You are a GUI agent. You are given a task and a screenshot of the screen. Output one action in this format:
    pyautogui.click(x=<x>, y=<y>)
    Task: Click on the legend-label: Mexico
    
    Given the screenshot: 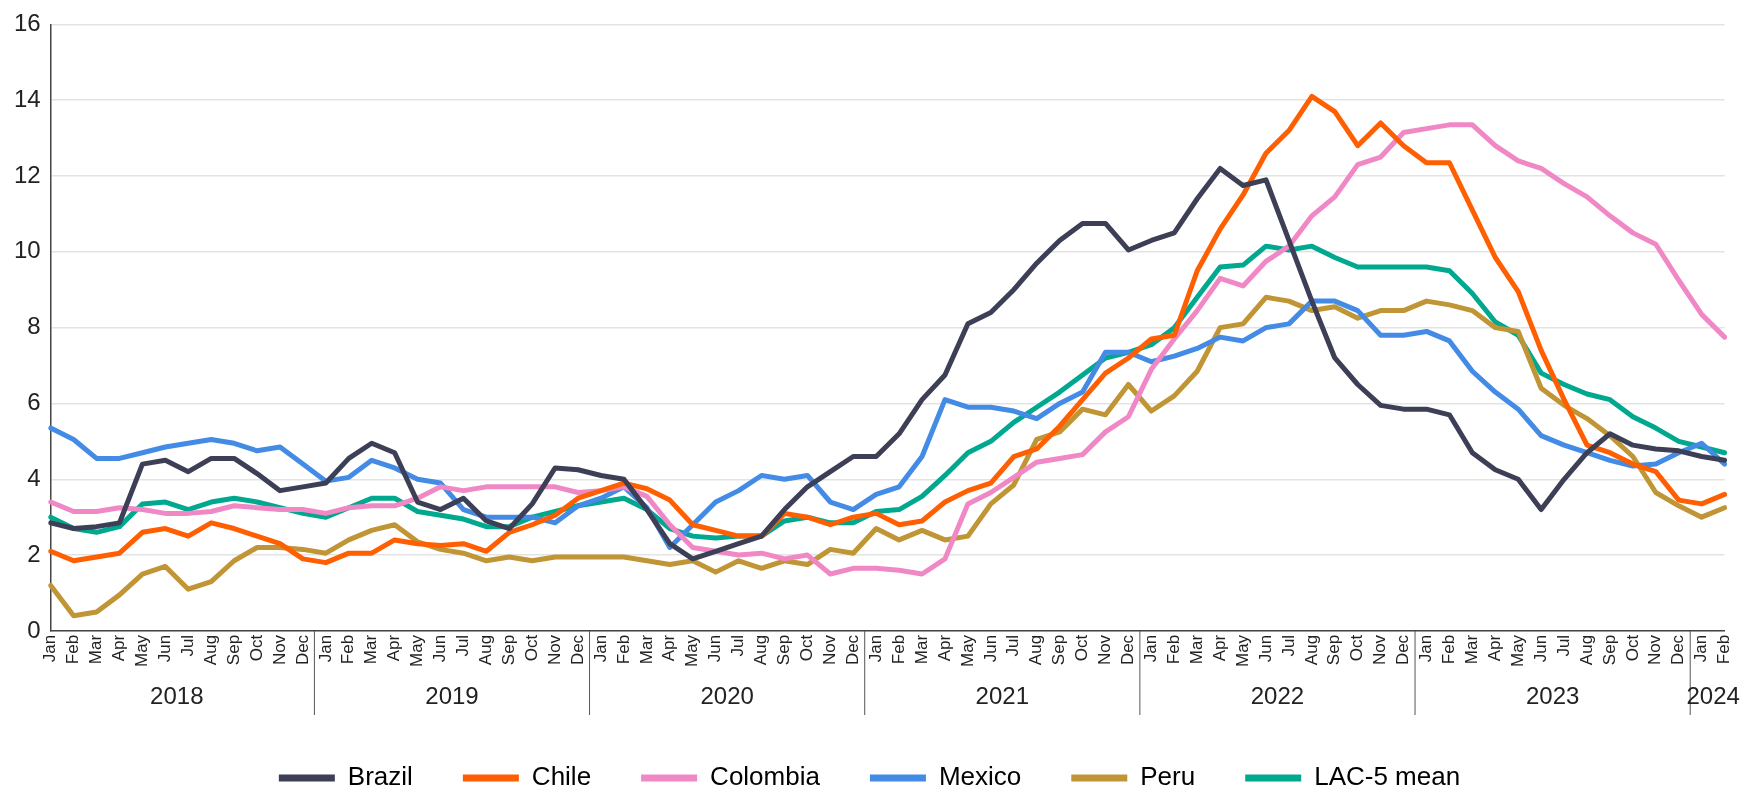 What is the action you would take?
    pyautogui.click(x=980, y=776)
    